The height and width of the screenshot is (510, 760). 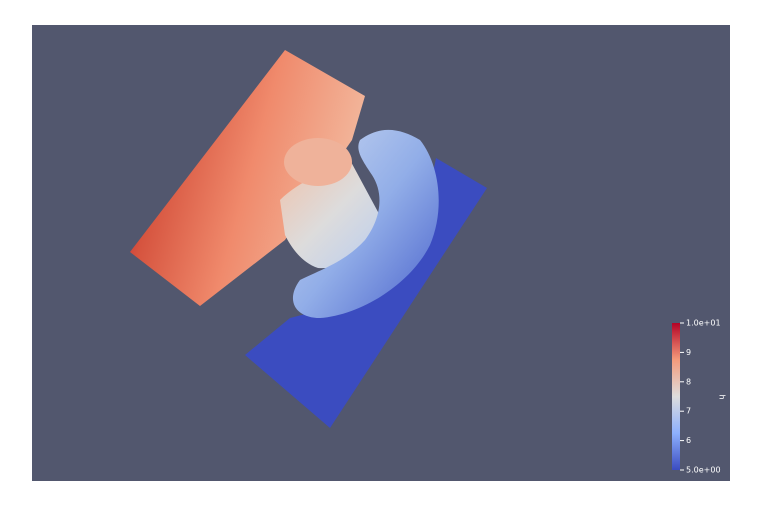 What do you see at coordinates (700, 397) in the screenshot?
I see `colorbar-ticks: 5.0e+00 6 7 8 9 1.0e+01` at bounding box center [700, 397].